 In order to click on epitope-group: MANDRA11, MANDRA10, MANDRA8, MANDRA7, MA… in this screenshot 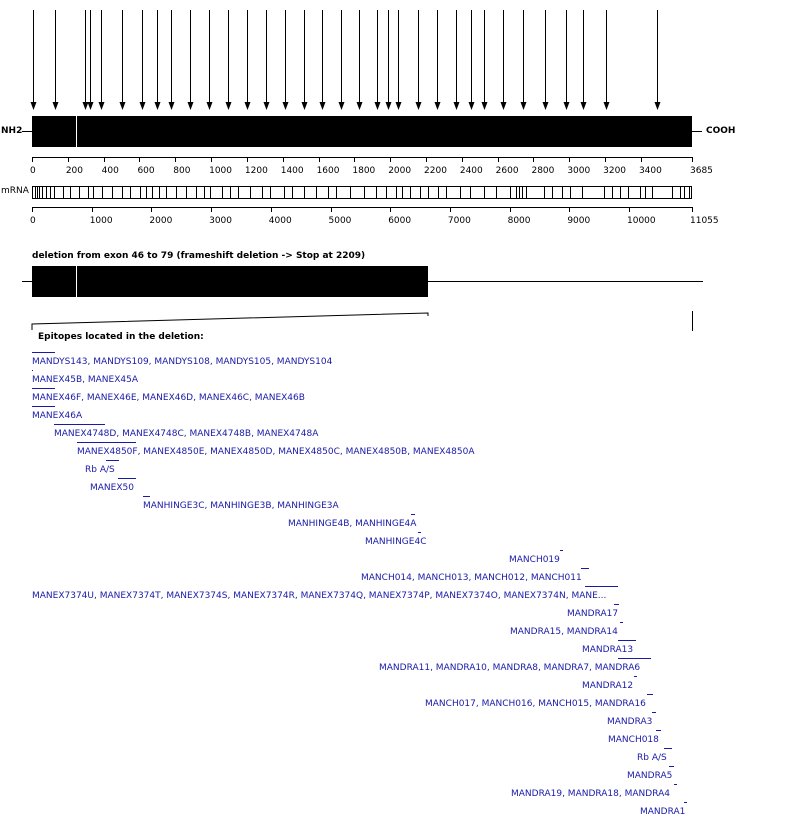, I will do `click(510, 668)`.